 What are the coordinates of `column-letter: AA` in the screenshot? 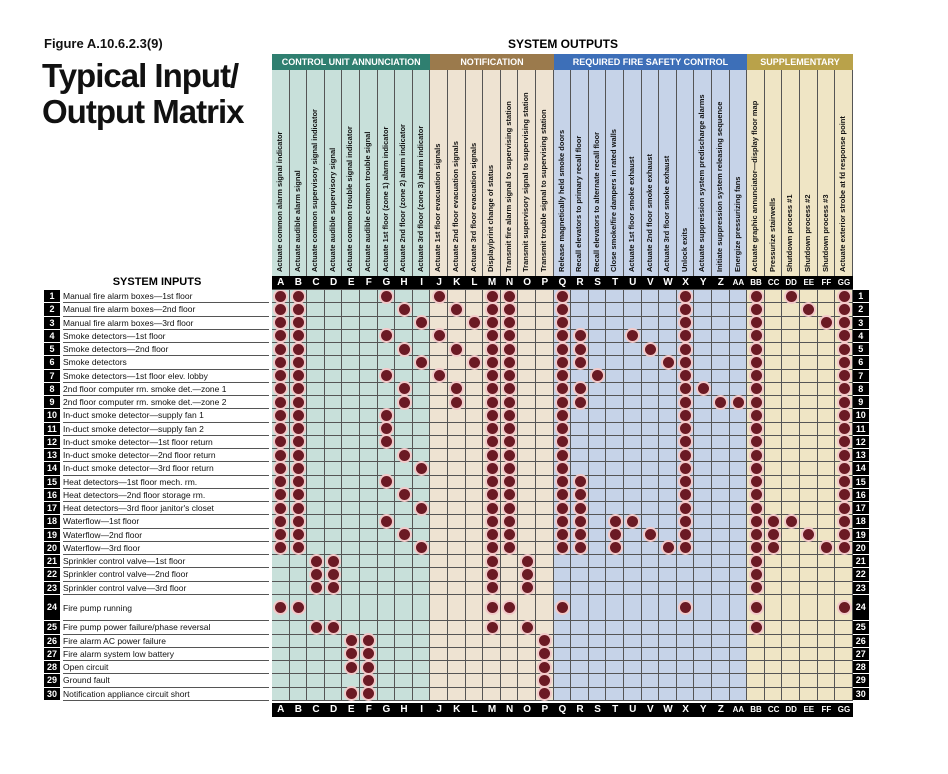 It's located at (738, 282).